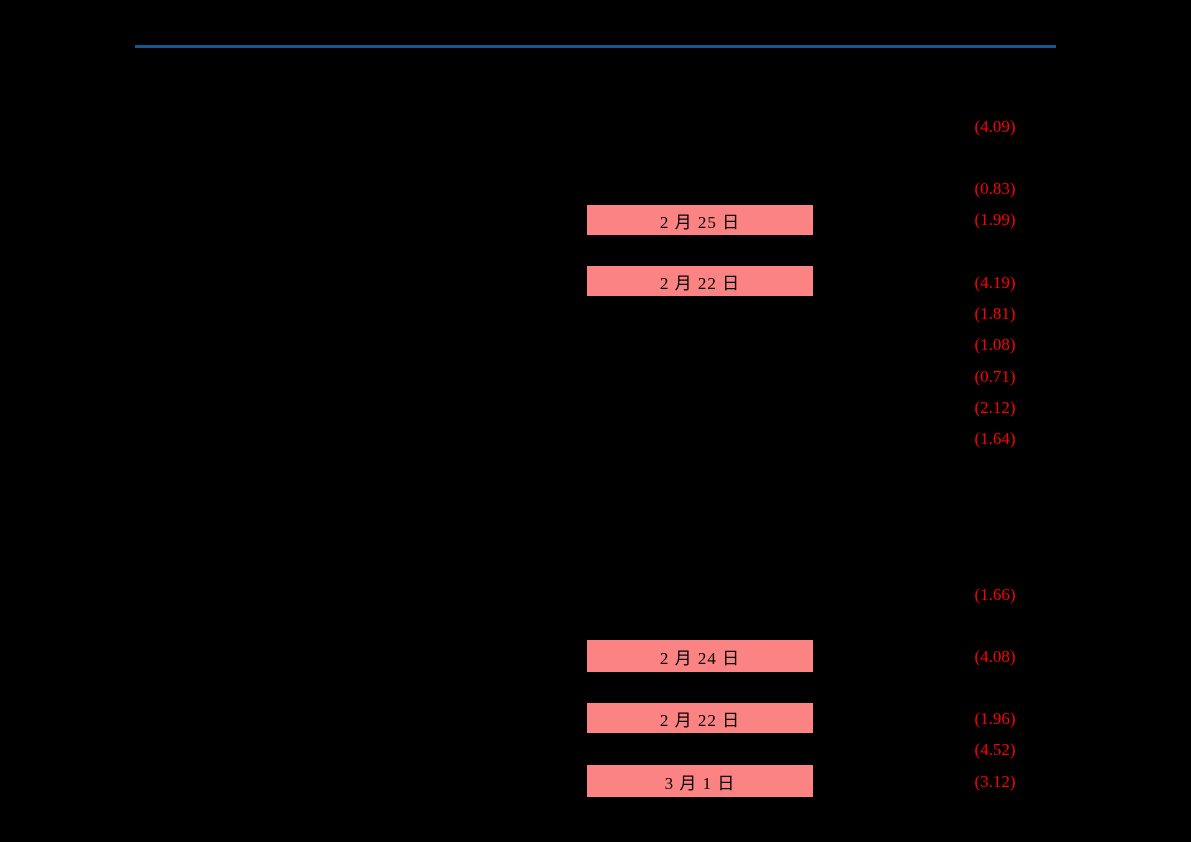  Describe the element at coordinates (595, 46) in the screenshot. I see `header-divider-line` at that location.